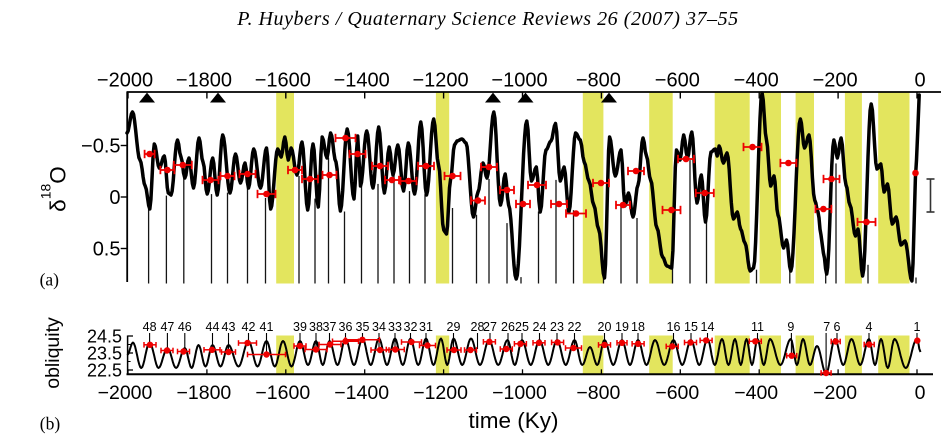 The width and height of the screenshot is (944, 444). What do you see at coordinates (249, 327) in the screenshot?
I see `svg-text: 42` at bounding box center [249, 327].